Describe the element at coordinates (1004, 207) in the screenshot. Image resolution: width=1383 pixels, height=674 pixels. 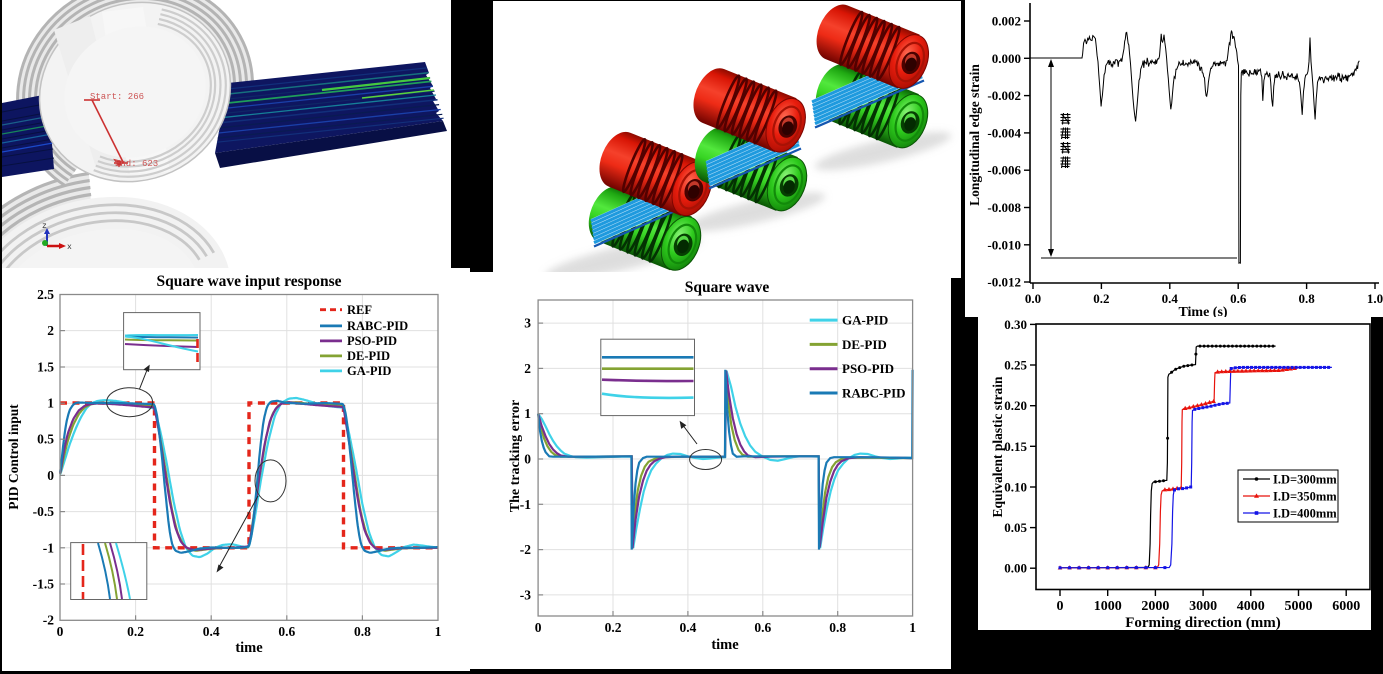
I see `svg-text: -0.008` at that location.